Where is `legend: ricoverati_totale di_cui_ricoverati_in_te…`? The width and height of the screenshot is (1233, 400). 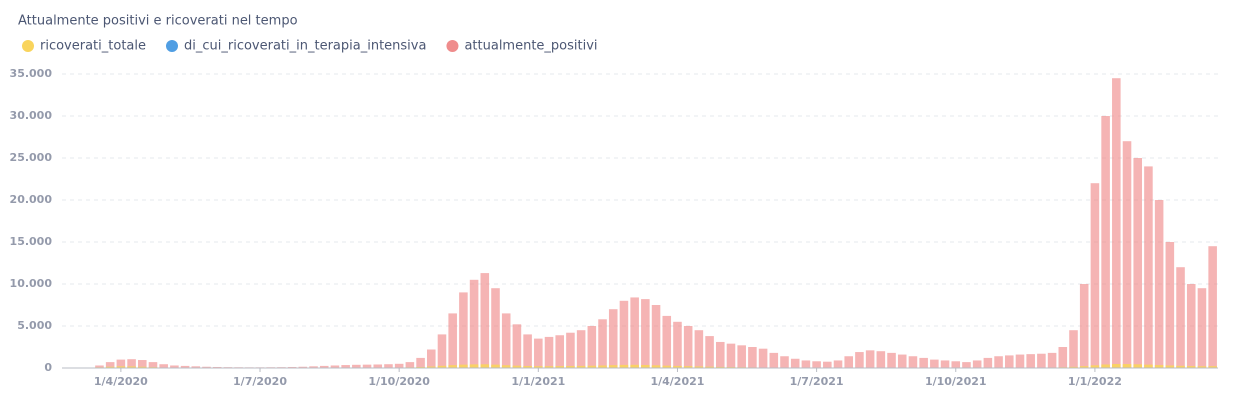
legend: ricoverati_totale di_cui_ricoverati_in_te… is located at coordinates (310, 46).